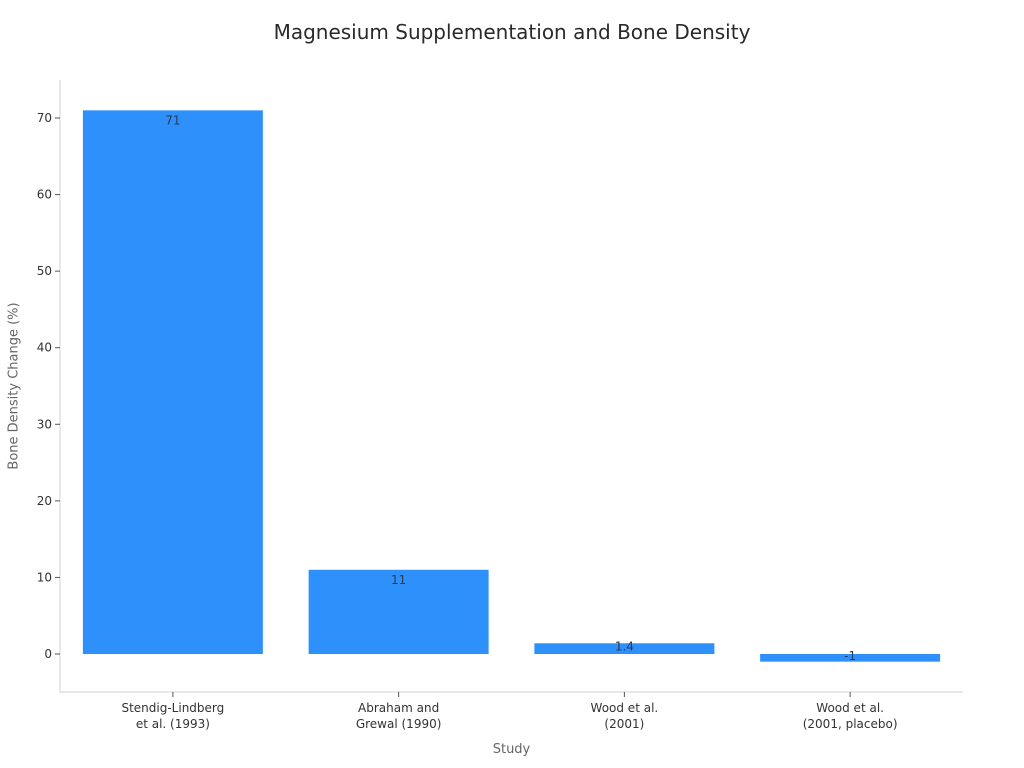 This screenshot has height=768, width=1024. Describe the element at coordinates (624, 724) in the screenshot. I see `x-tick-label: (2001)` at that location.